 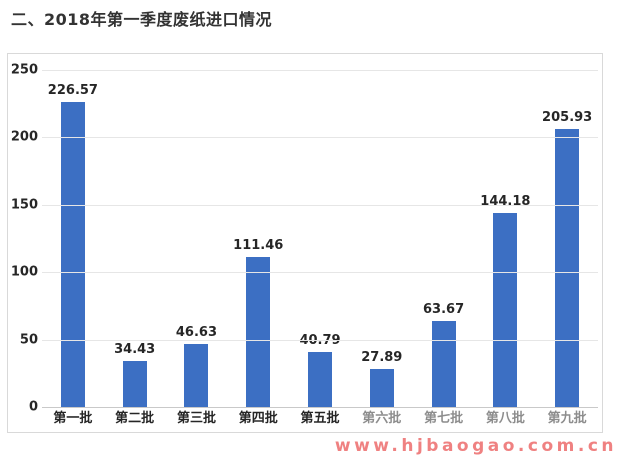 I want to click on bar-value-label-9: 205.93, so click(x=567, y=118).